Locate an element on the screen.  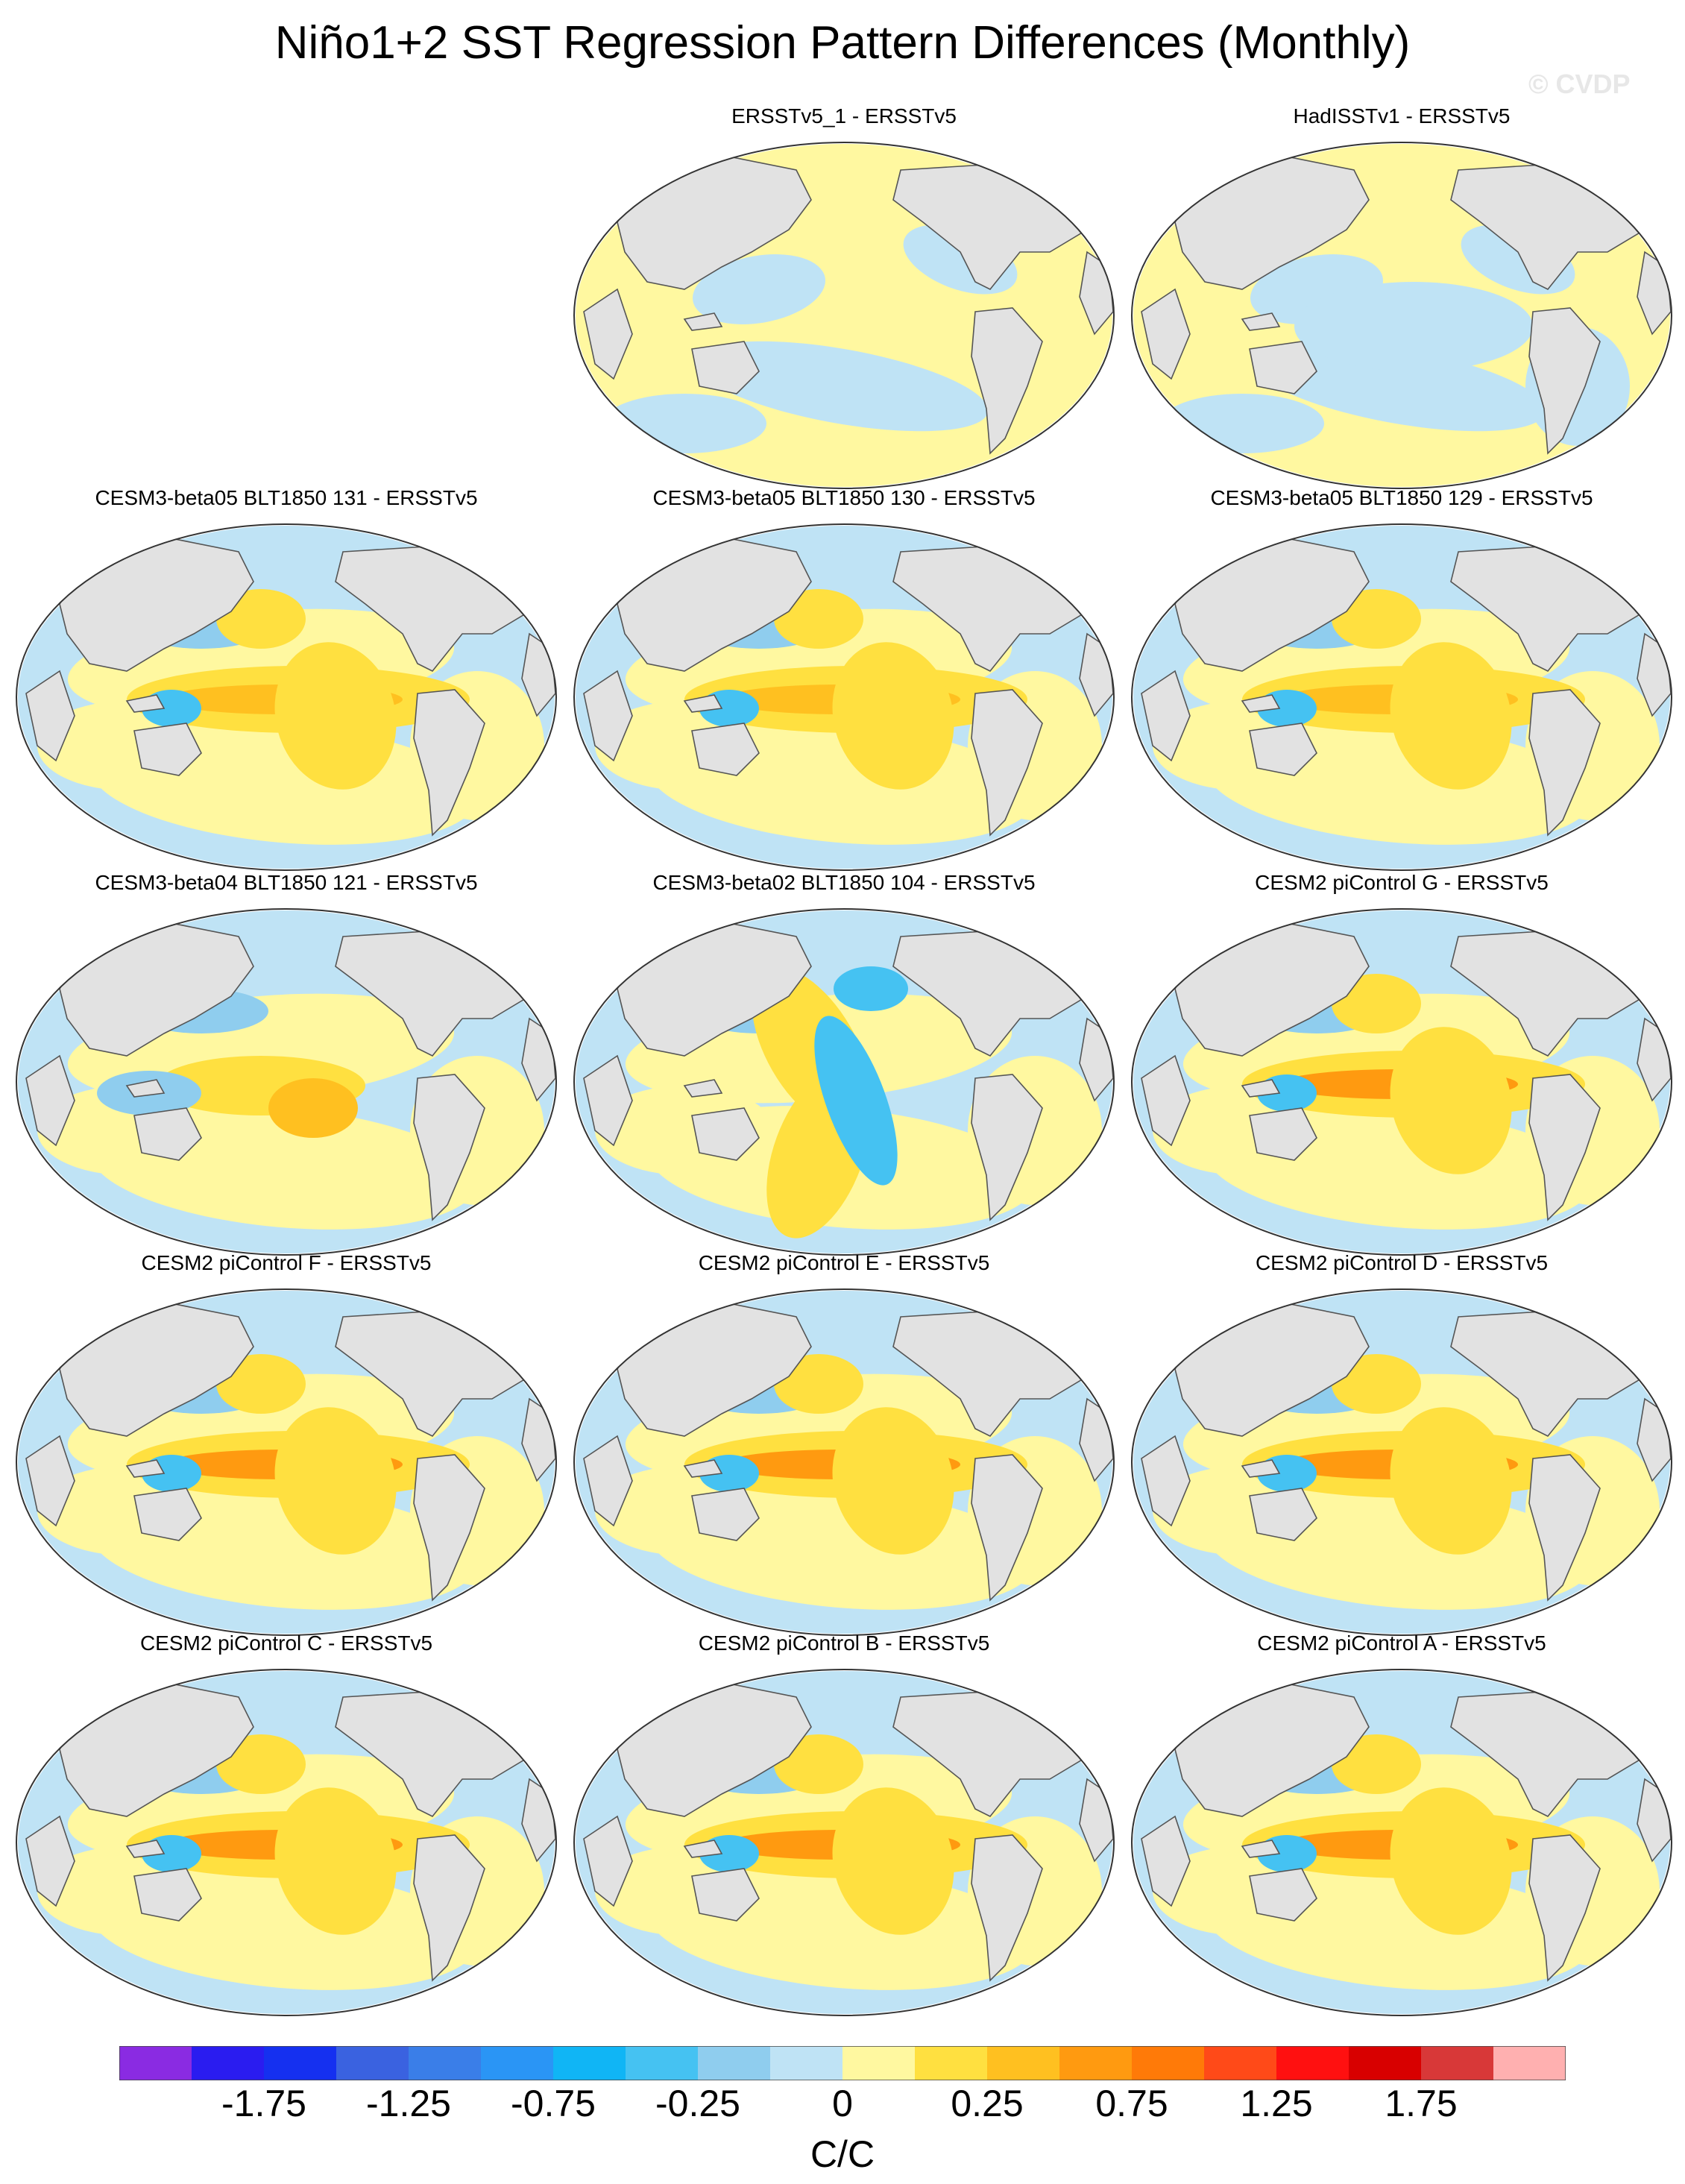
map-panel: CESM3-beta02 BLT1850 104 - ERSSTv5 is located at coordinates (844, 1068).